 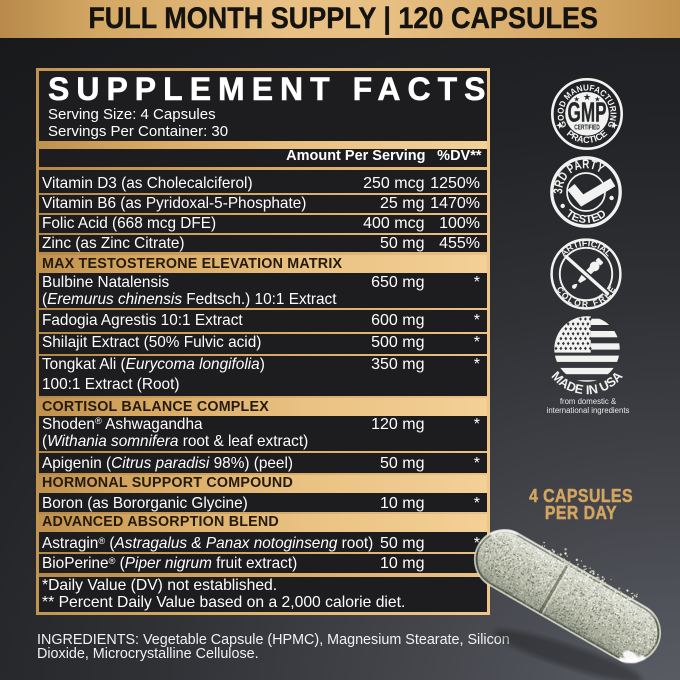 I want to click on svg-text: CERTIFIED, so click(x=587, y=126).